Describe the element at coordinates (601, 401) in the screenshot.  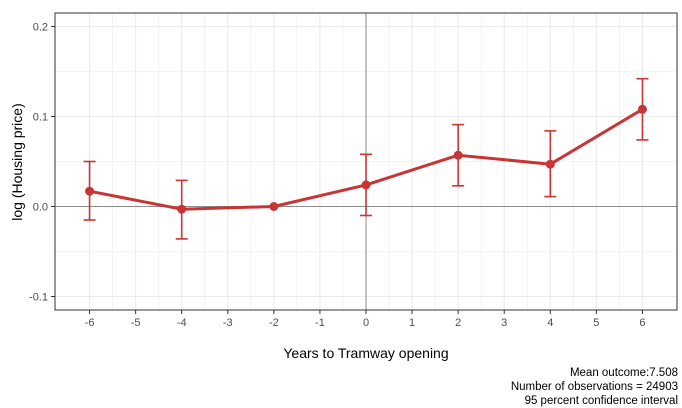
I see `caption-confidence-interval: 95 percent confidence interval` at that location.